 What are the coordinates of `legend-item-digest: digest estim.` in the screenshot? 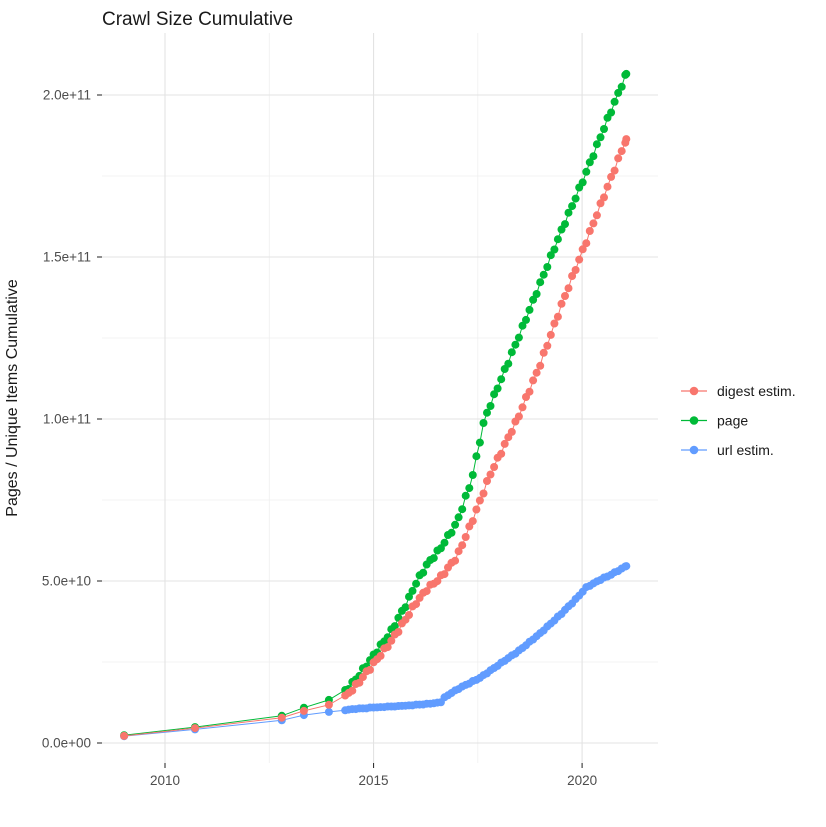 It's located at (738, 391).